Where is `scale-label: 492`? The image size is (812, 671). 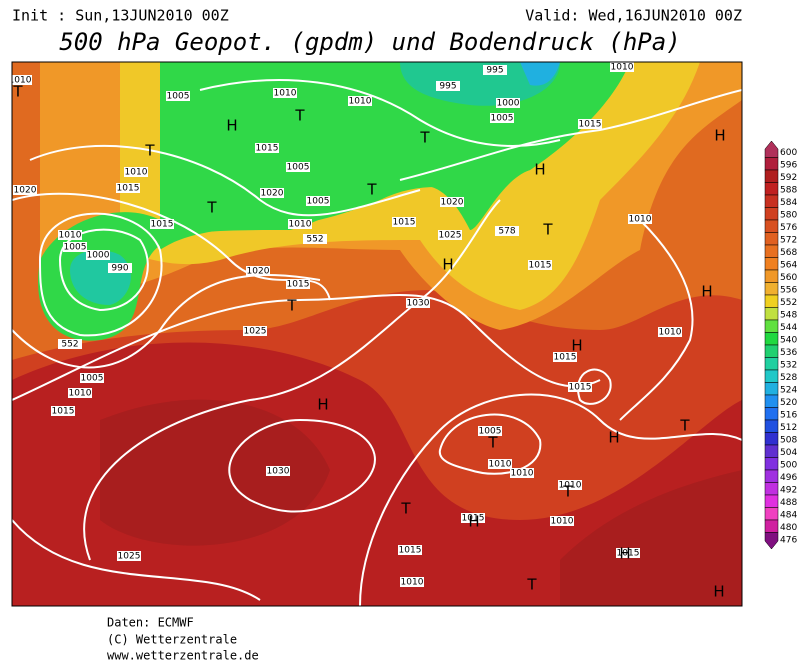 scale-label: 492 is located at coordinates (788, 490).